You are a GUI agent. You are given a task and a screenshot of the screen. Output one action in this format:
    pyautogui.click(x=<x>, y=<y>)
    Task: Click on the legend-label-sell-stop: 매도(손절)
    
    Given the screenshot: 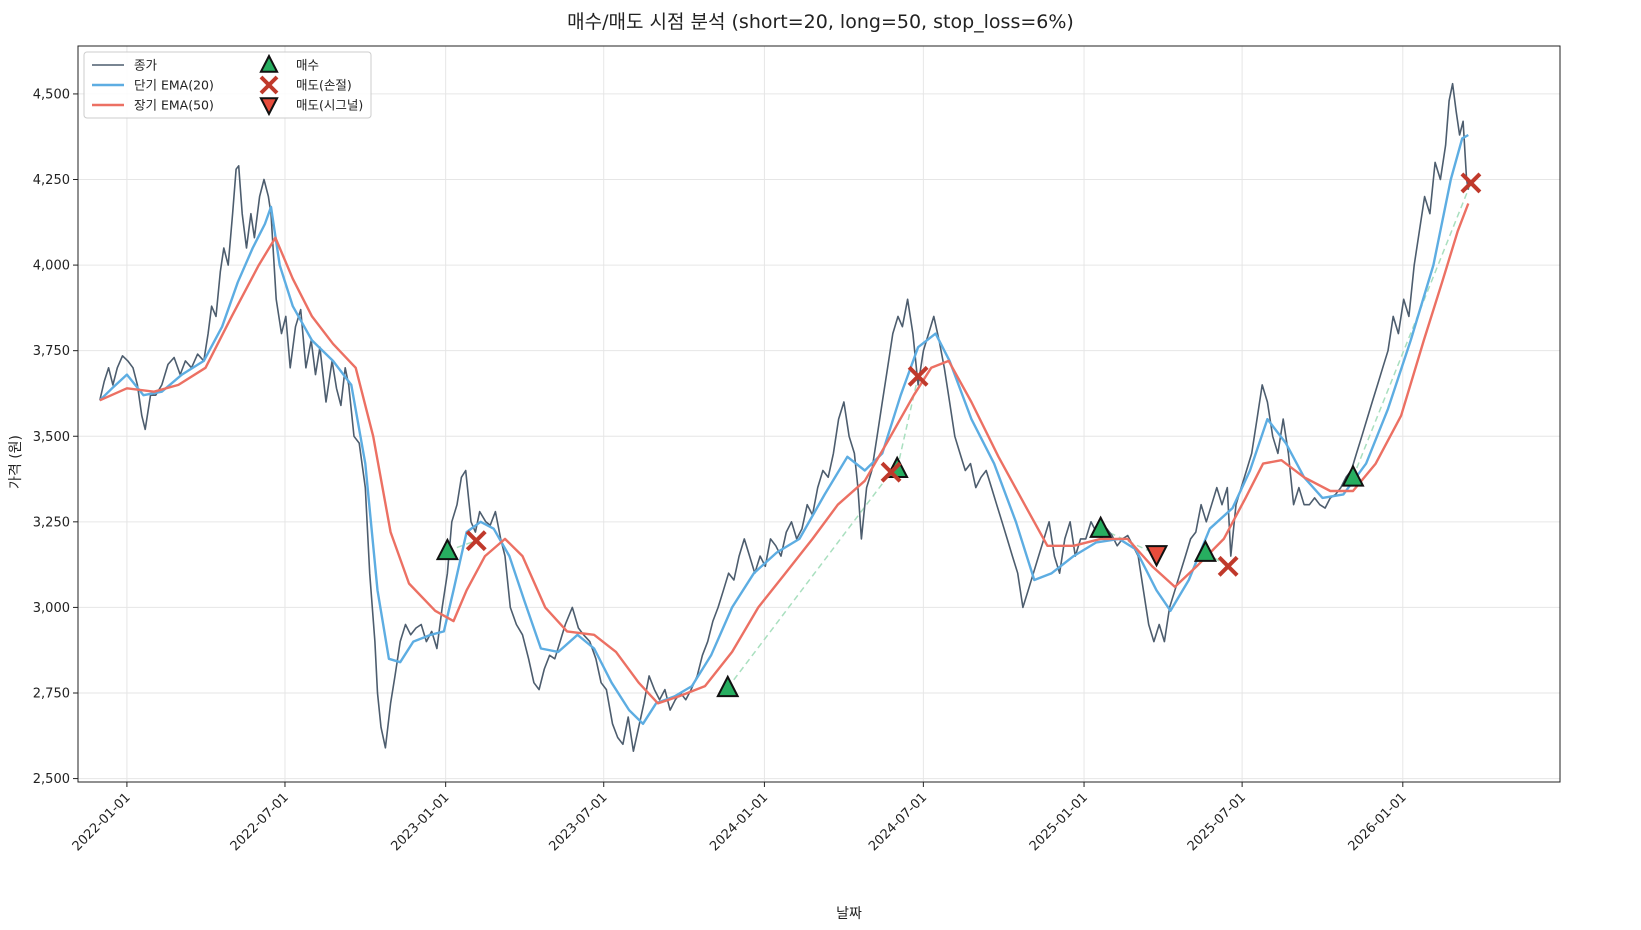 What is the action you would take?
    pyautogui.click(x=324, y=85)
    